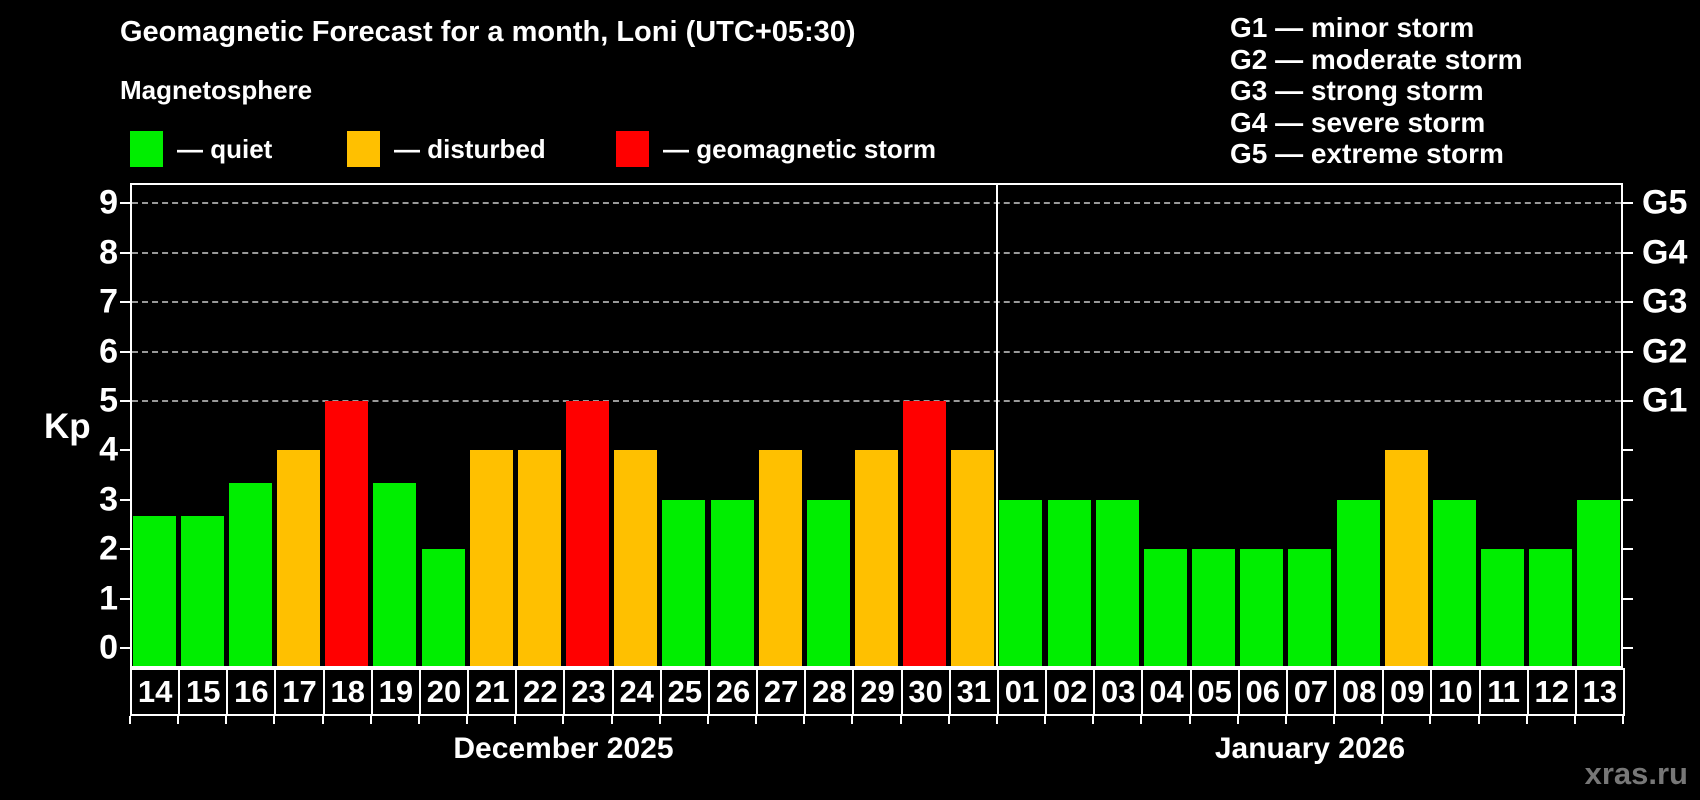 Image resolution: width=1700 pixels, height=800 pixels. What do you see at coordinates (829, 692) in the screenshot?
I see `day-label-28: 28` at bounding box center [829, 692].